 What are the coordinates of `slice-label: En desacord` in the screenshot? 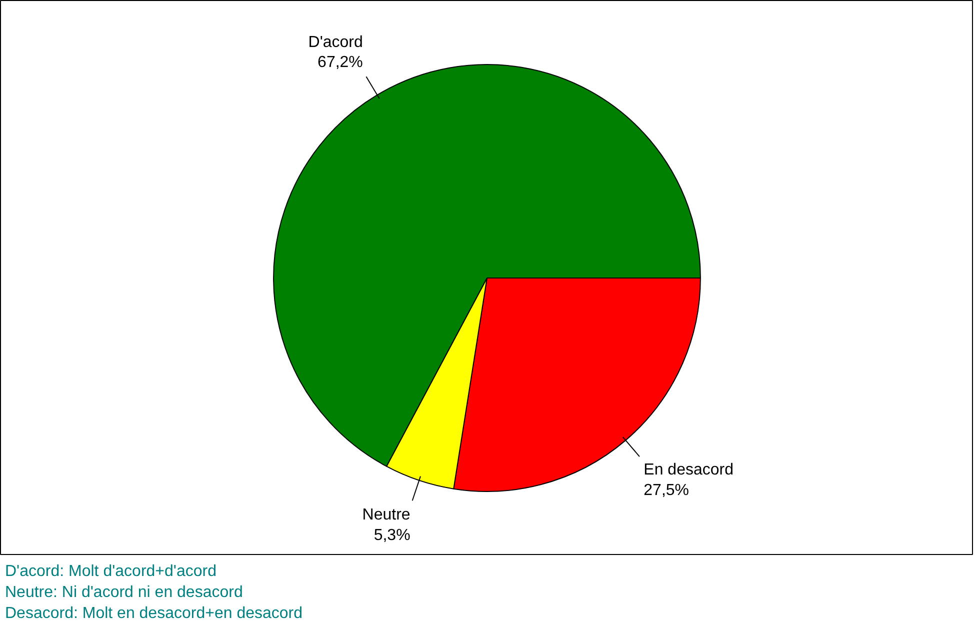 It's located at (689, 469).